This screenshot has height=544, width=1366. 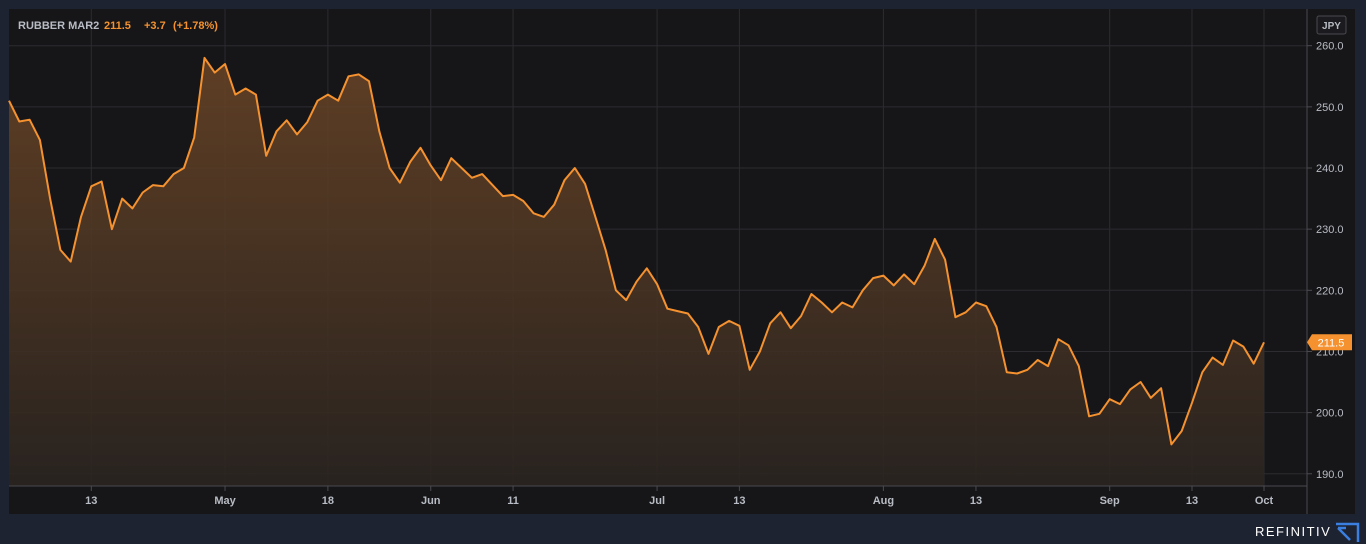 What do you see at coordinates (328, 501) in the screenshot?
I see `x-tick-label: 18` at bounding box center [328, 501].